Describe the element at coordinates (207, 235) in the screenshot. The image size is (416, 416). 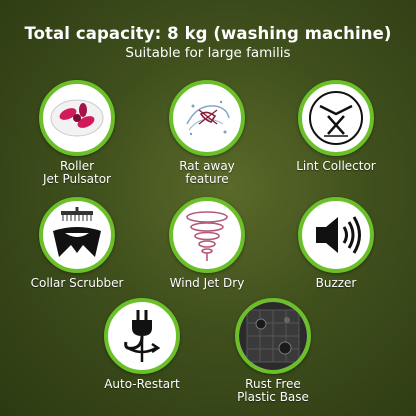
I see `wind-jet-dry-icon` at that location.